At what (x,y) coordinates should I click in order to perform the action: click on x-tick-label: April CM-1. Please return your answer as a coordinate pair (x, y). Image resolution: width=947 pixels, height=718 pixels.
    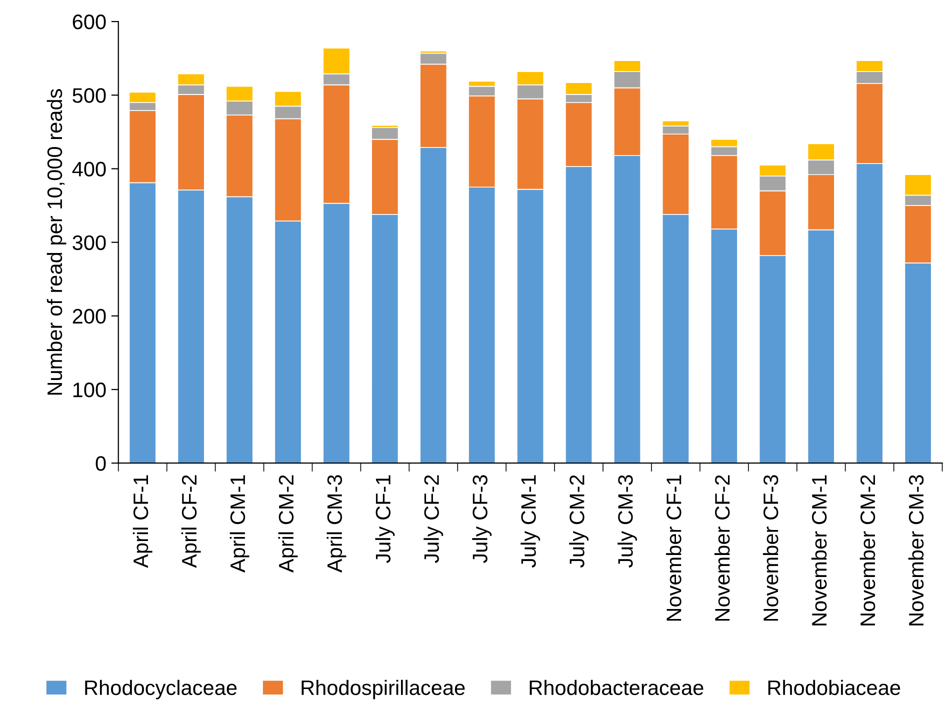
    Looking at the image, I should click on (240, 524).